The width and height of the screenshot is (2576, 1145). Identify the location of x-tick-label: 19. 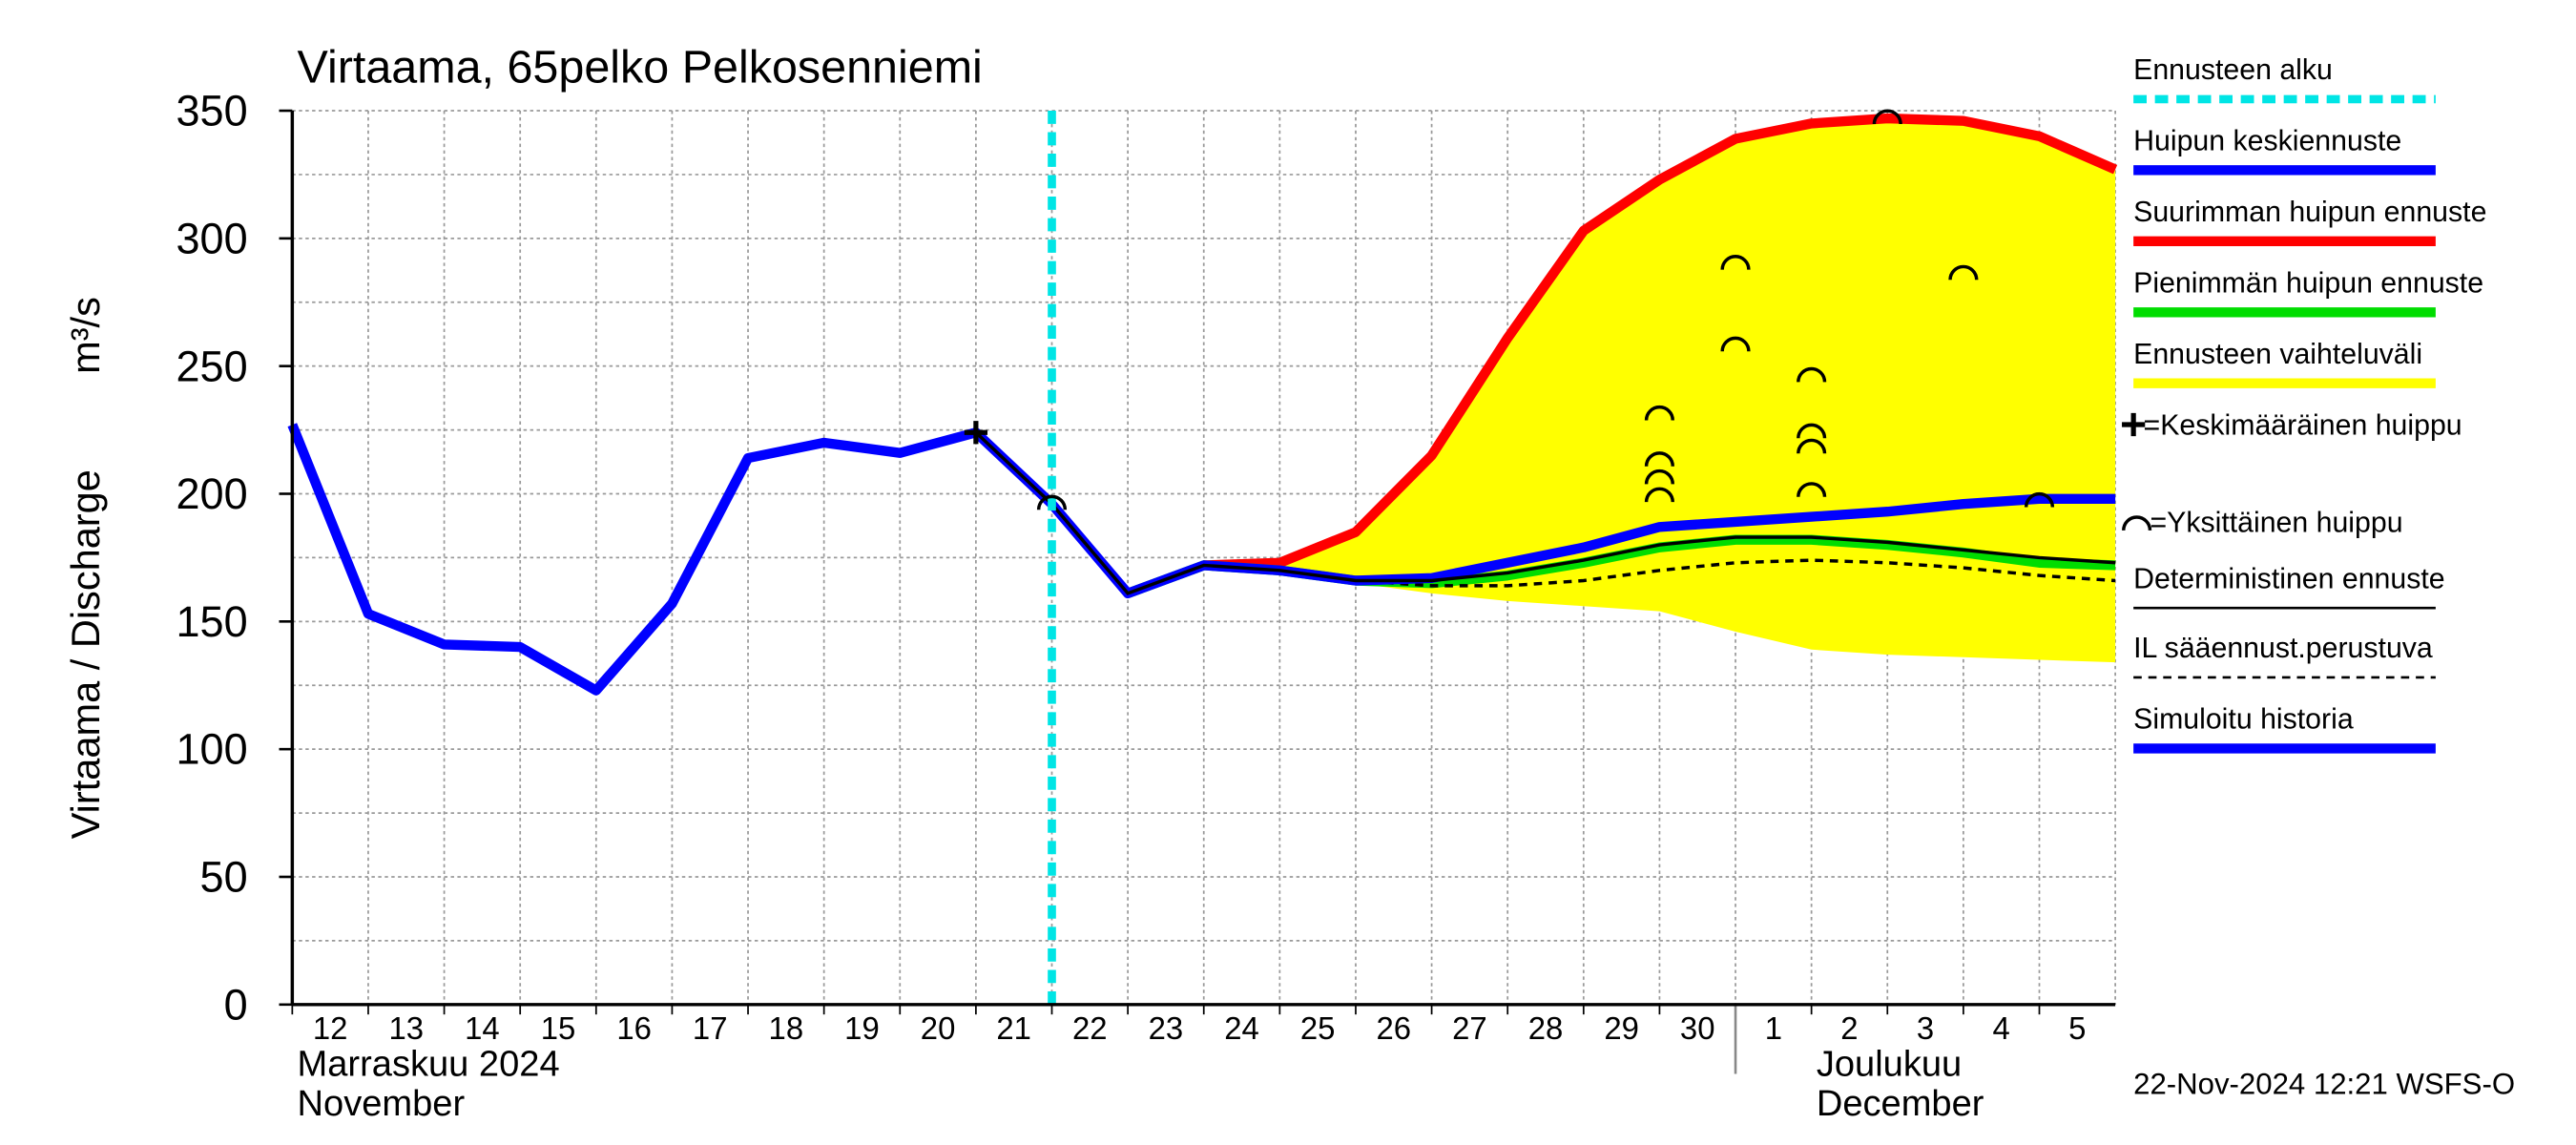
(862, 1028).